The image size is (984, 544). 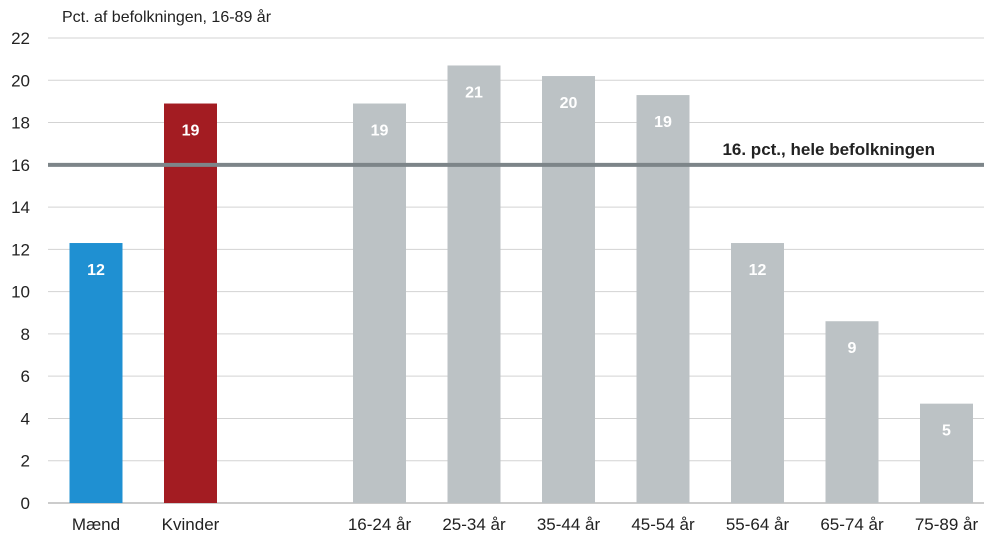 I want to click on y-axis-title: Pct. af befolkningen, 16-89 år, so click(x=167, y=17).